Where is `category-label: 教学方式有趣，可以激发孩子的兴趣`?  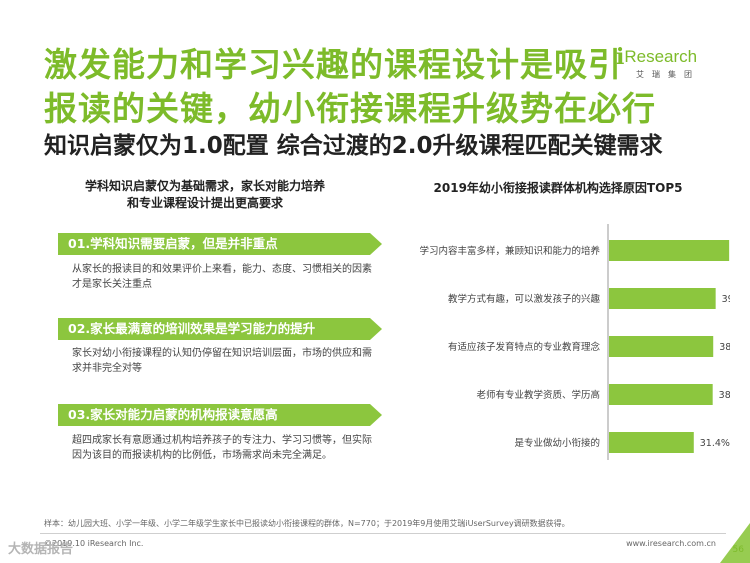 category-label: 教学方式有趣，可以激发孩子的兴趣 is located at coordinates (524, 299).